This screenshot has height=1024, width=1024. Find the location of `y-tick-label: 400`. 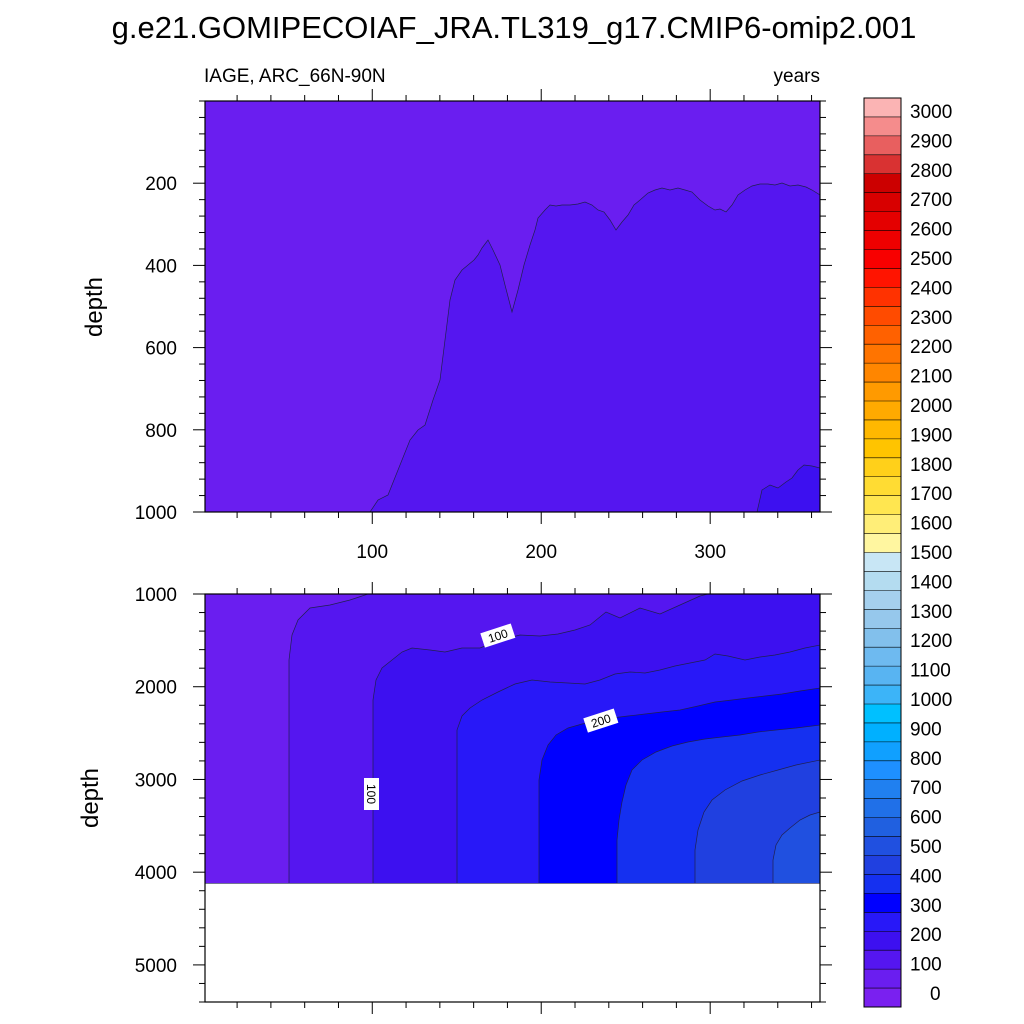

y-tick-label: 400 is located at coordinates (161, 266).